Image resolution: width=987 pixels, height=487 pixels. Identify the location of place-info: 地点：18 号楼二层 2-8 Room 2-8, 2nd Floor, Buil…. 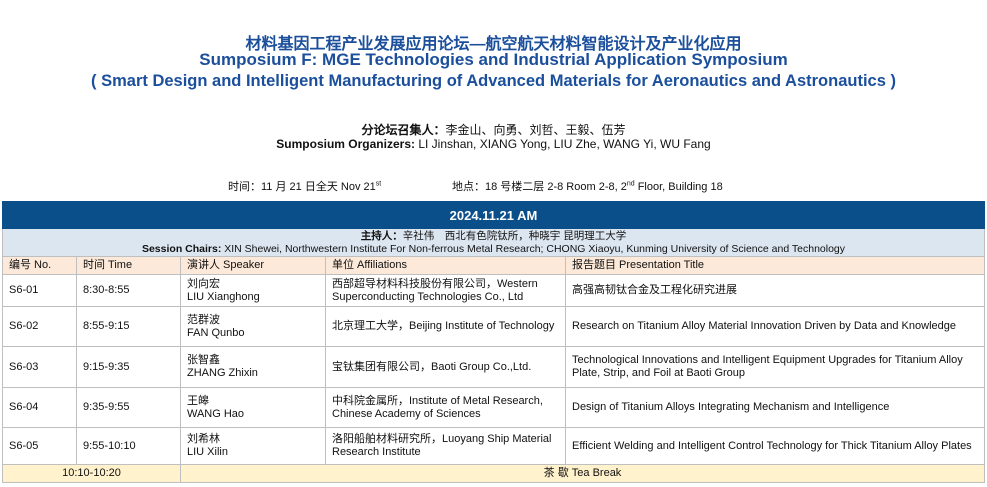
(587, 186).